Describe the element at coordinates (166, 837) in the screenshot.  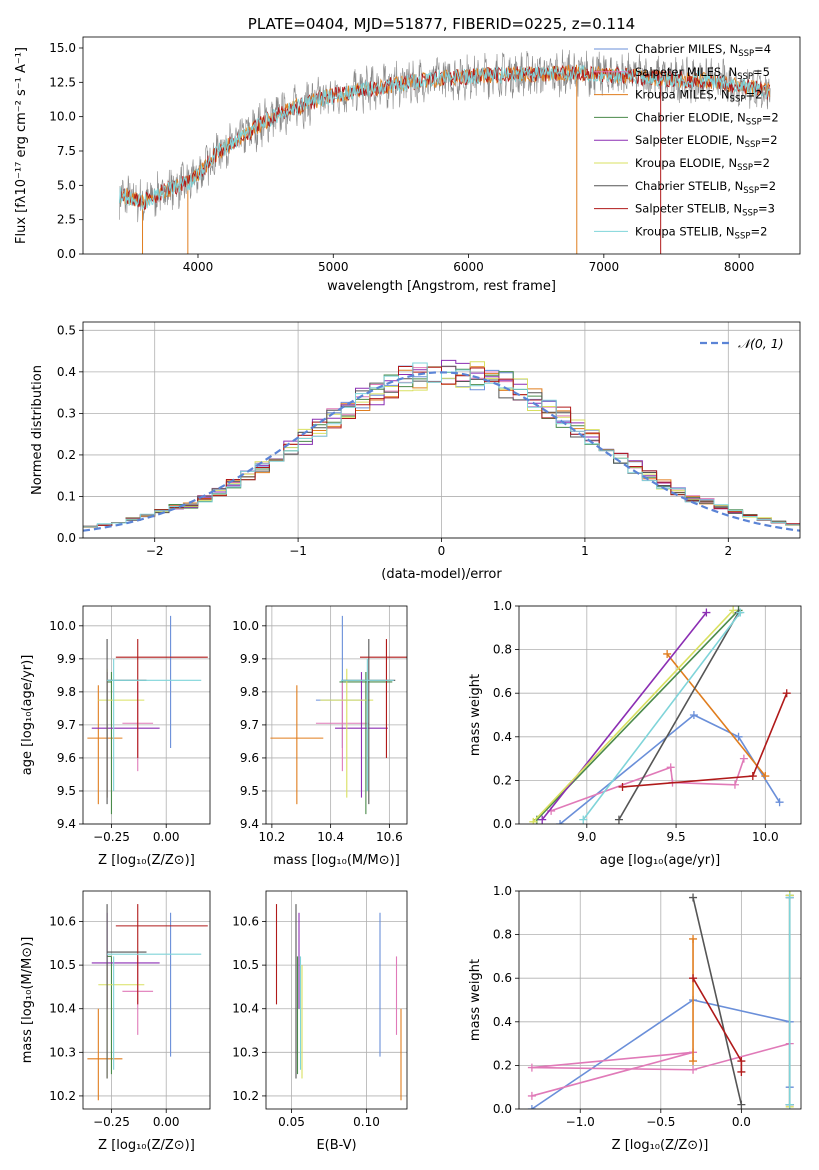
I see `x-tick-label: 0.00` at that location.